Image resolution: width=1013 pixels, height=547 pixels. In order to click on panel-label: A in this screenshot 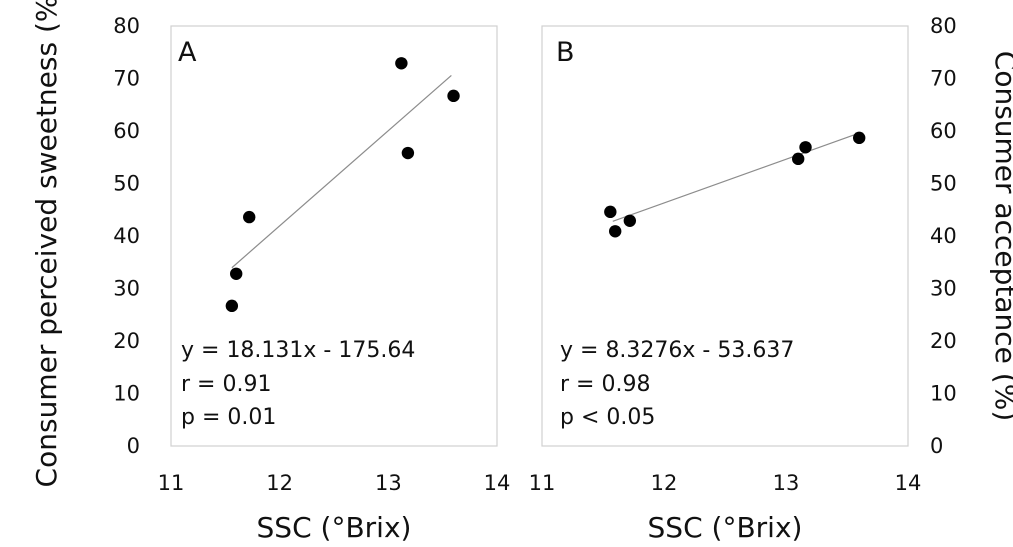, I will do `click(187, 52)`.